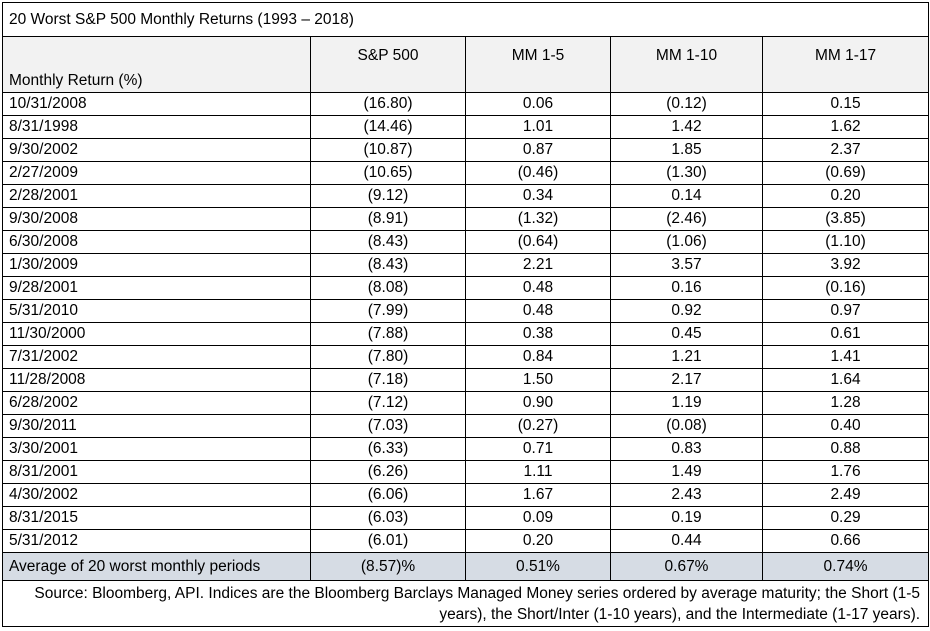  I want to click on header-monthly-return: Monthly Return (%), so click(156, 64).